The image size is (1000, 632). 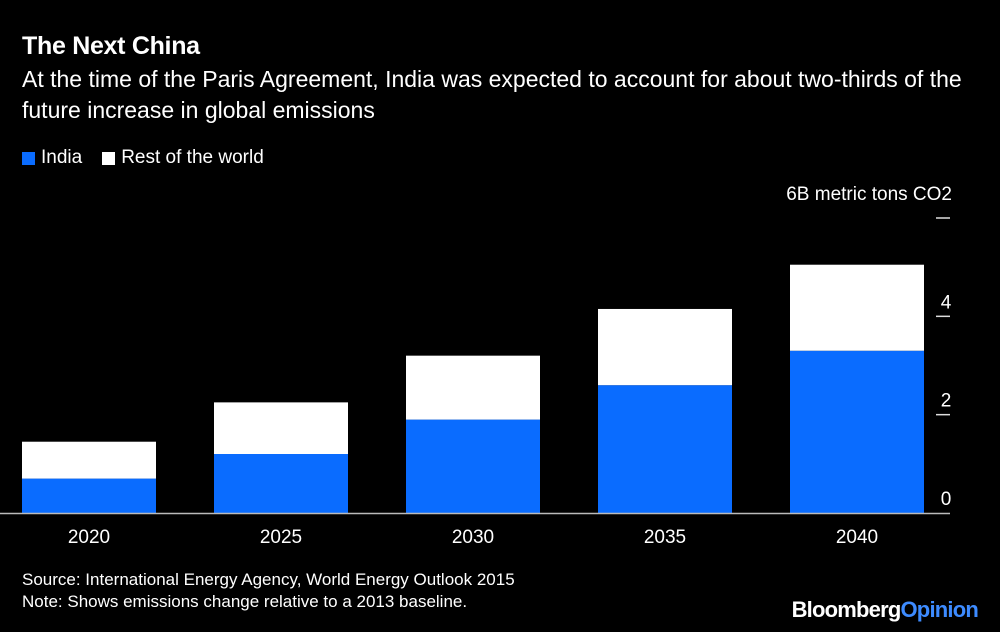 I want to click on chart-title: The Next China, so click(x=111, y=46).